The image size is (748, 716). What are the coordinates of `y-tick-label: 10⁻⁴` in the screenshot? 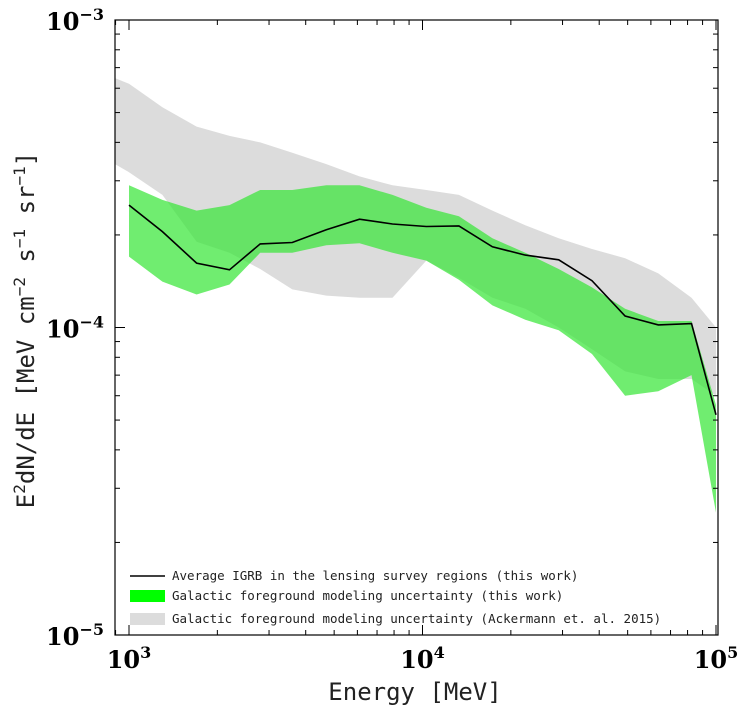 It's located at (75, 328).